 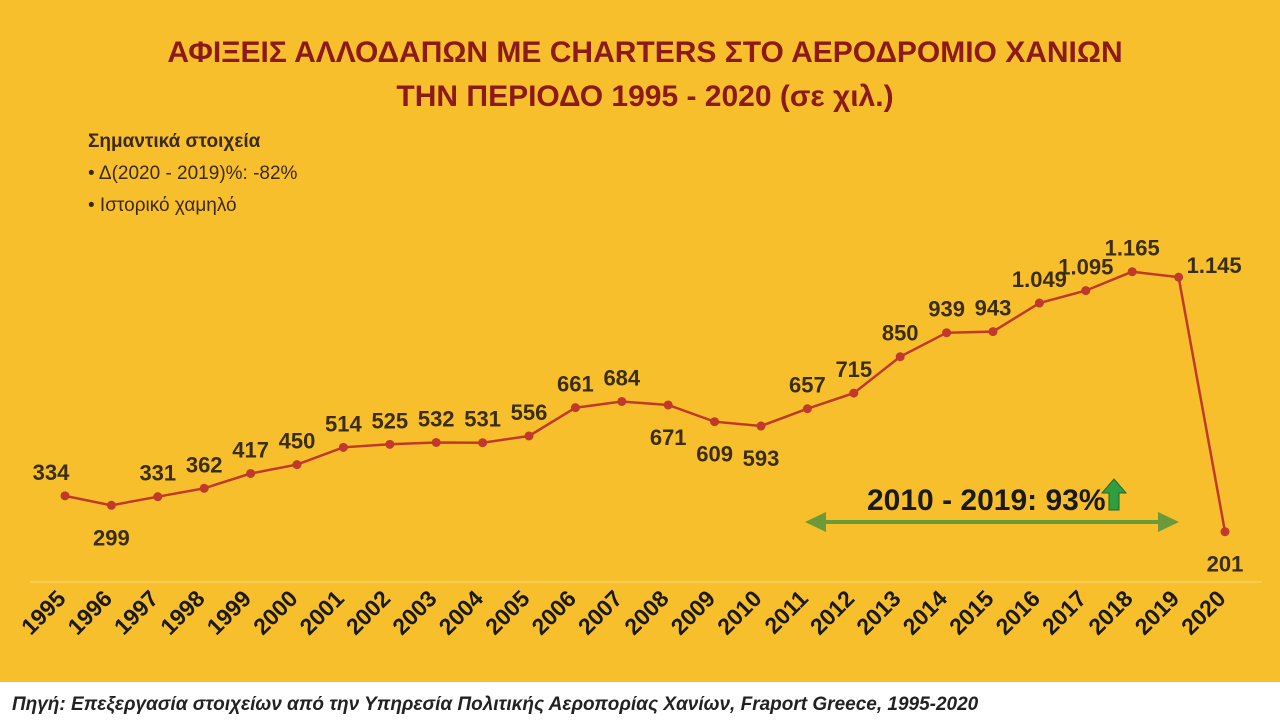 What do you see at coordinates (111, 537) in the screenshot?
I see `data-label-1996: 299` at bounding box center [111, 537].